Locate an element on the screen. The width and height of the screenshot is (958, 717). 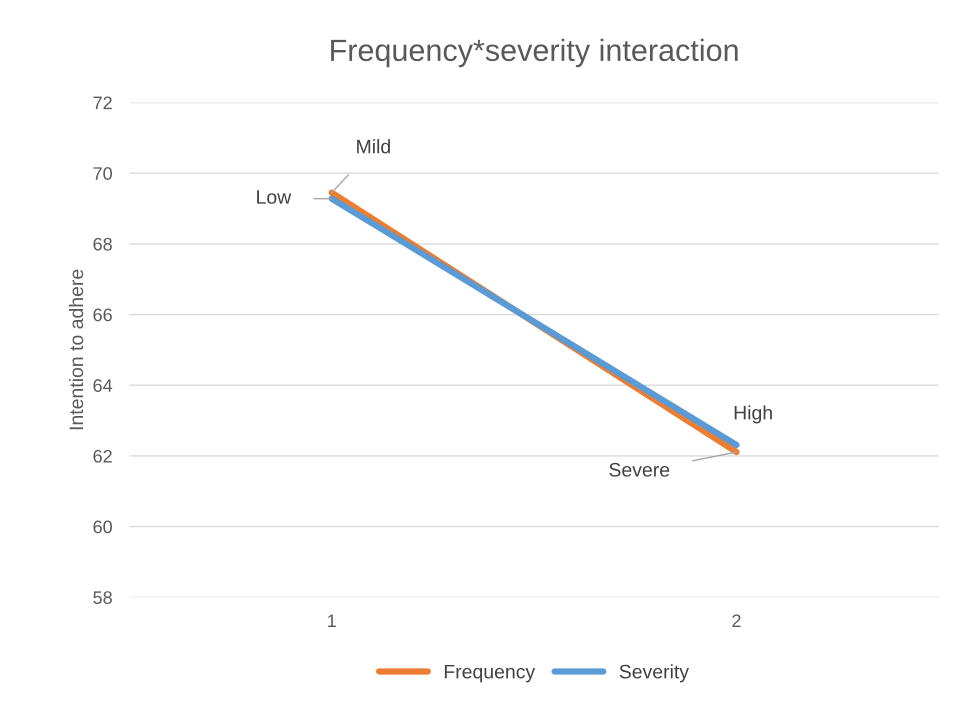
annotation: Low is located at coordinates (274, 197).